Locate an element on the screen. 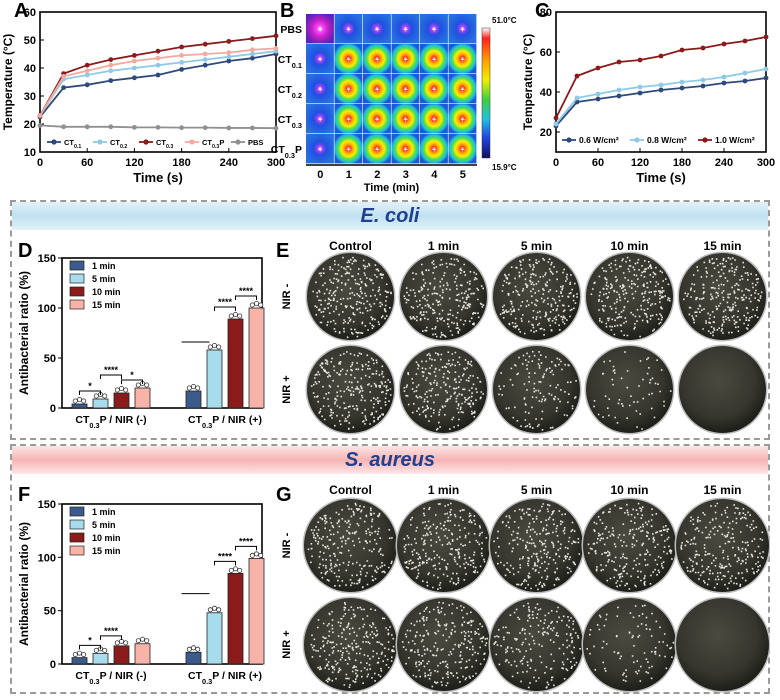 This screenshot has height=700, width=780. colorbar-min-label: 15.9°C is located at coordinates (504, 167).